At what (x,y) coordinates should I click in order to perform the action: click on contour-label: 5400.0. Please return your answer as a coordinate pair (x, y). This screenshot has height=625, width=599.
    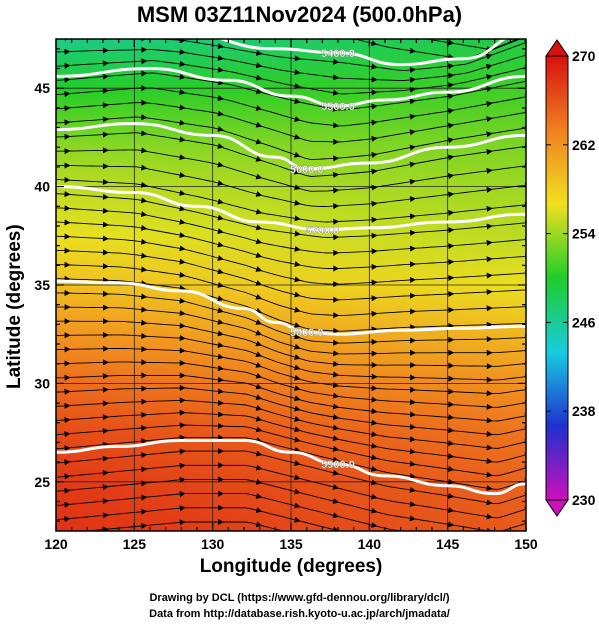
    Looking at the image, I should click on (338, 54).